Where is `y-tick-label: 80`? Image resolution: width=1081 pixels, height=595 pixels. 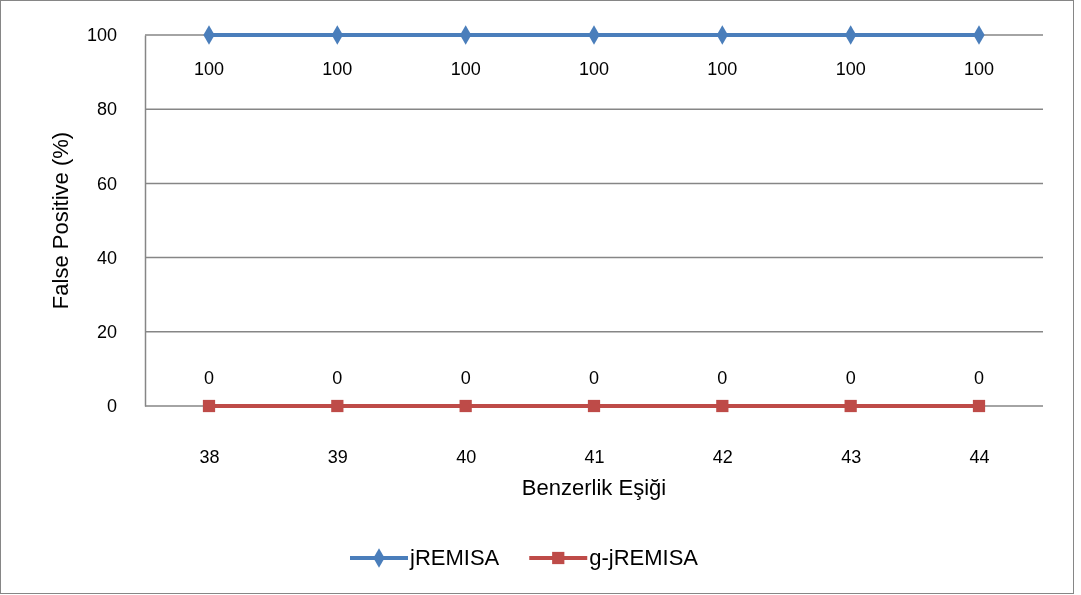 y-tick-label: 80 is located at coordinates (106, 109).